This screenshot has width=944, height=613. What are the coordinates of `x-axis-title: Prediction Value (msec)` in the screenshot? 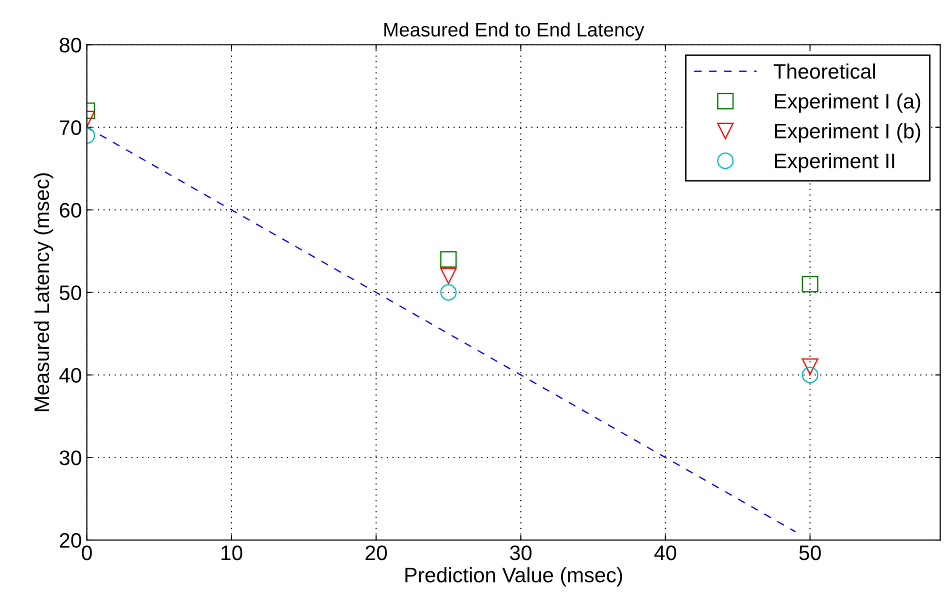 It's located at (513, 577).